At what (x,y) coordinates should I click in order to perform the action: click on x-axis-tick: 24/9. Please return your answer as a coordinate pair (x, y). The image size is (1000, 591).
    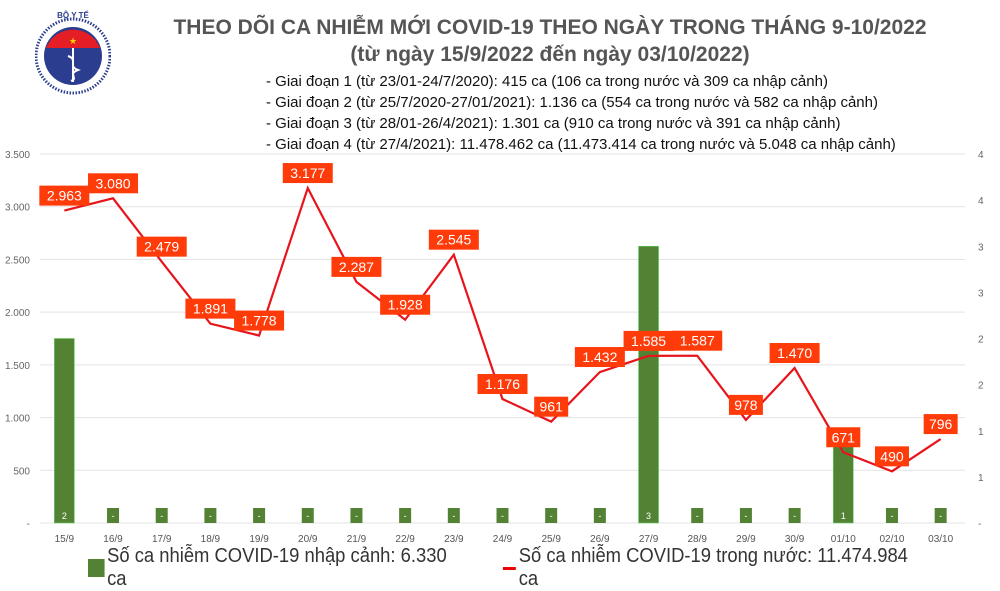
    Looking at the image, I should click on (503, 539).